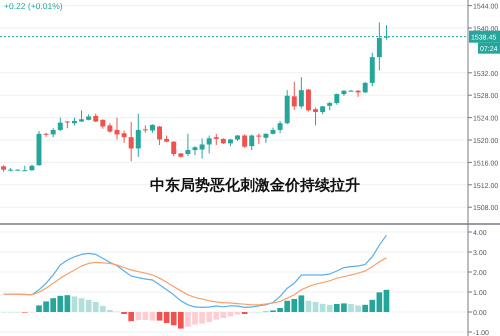  Describe the element at coordinates (33, 6) in the screenshot. I see `annotation: +0.22 (+0.01%)` at that location.